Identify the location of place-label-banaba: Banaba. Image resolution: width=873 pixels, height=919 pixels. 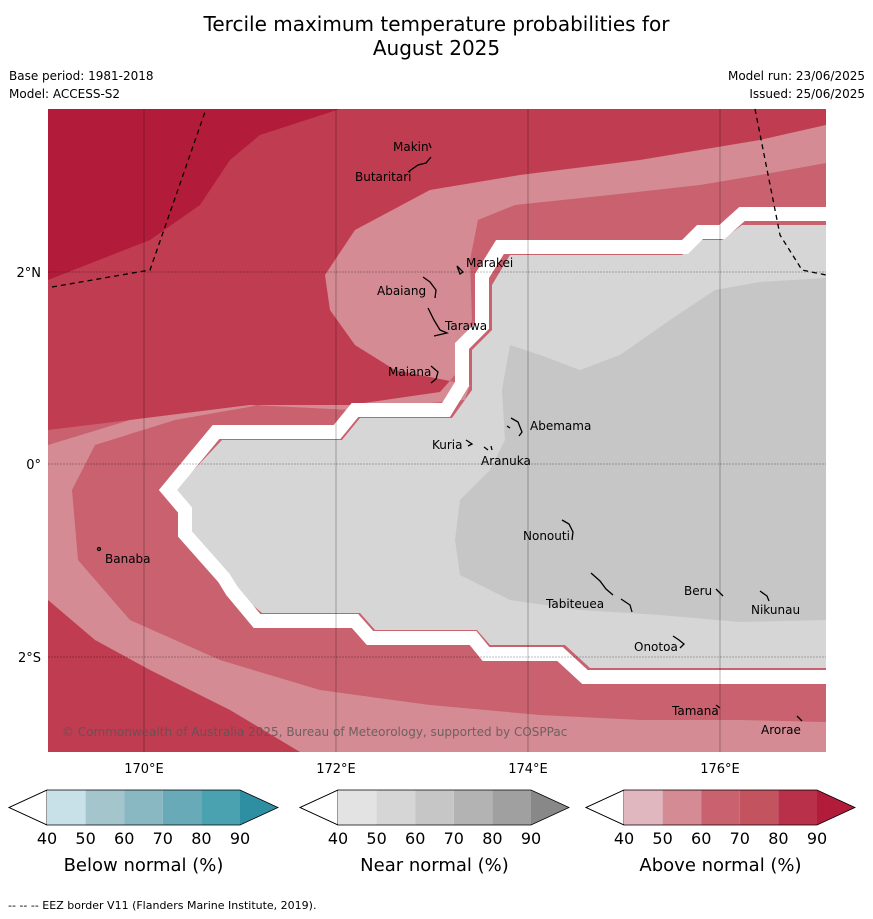
(128, 559).